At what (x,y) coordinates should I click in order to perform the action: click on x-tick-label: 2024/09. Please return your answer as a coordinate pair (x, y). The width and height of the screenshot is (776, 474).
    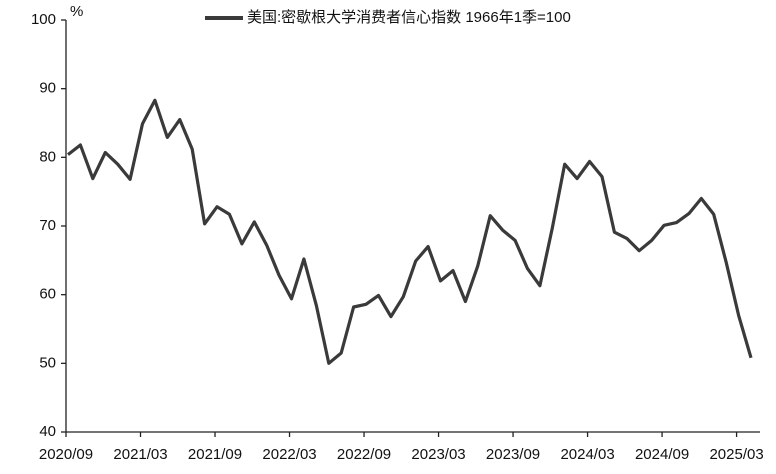
    Looking at the image, I should click on (662, 454).